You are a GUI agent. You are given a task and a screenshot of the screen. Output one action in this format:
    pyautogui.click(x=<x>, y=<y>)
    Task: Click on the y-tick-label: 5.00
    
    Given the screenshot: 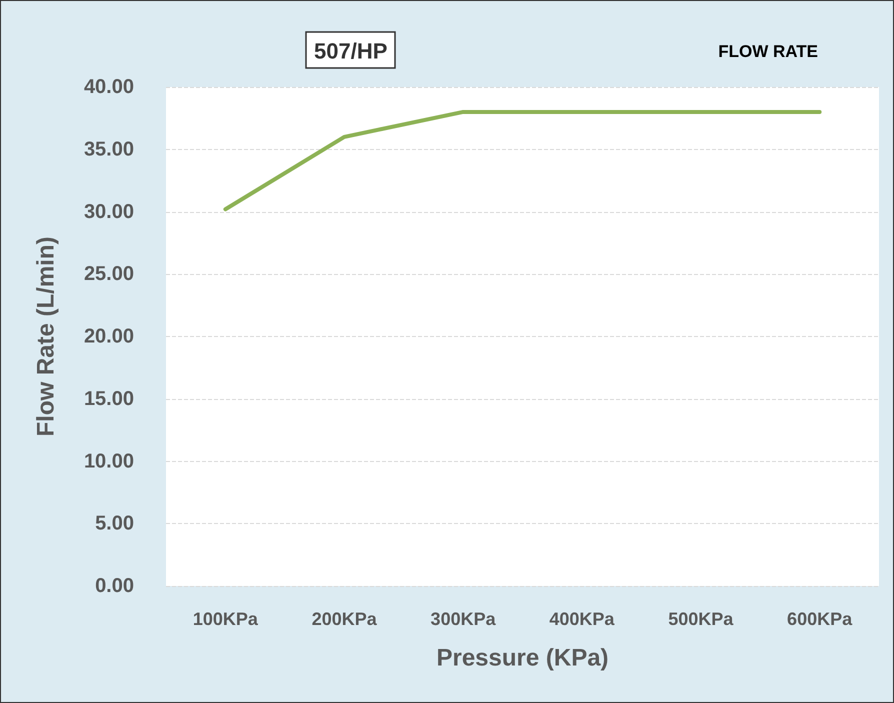 What is the action you would take?
    pyautogui.click(x=114, y=523)
    